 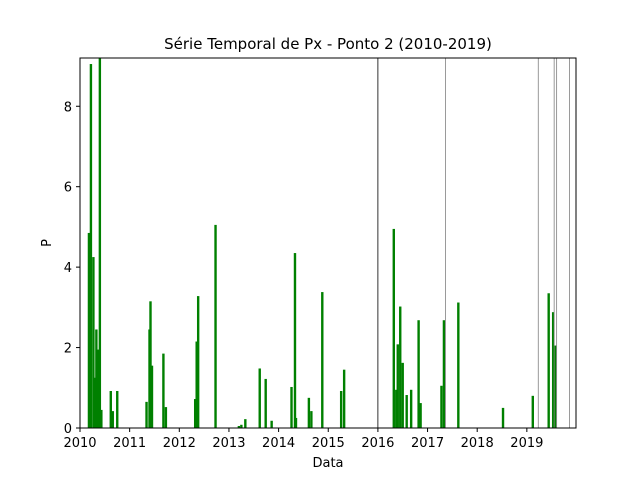 I want to click on y-tick-label: 6, so click(x=68, y=188).